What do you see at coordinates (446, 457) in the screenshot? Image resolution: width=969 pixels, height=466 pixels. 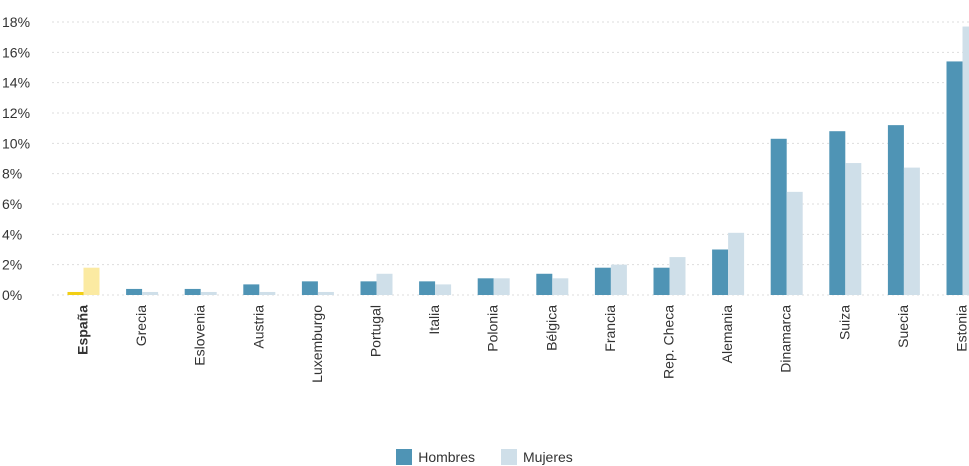 I see `legend-label-hombres: Hombres` at bounding box center [446, 457].